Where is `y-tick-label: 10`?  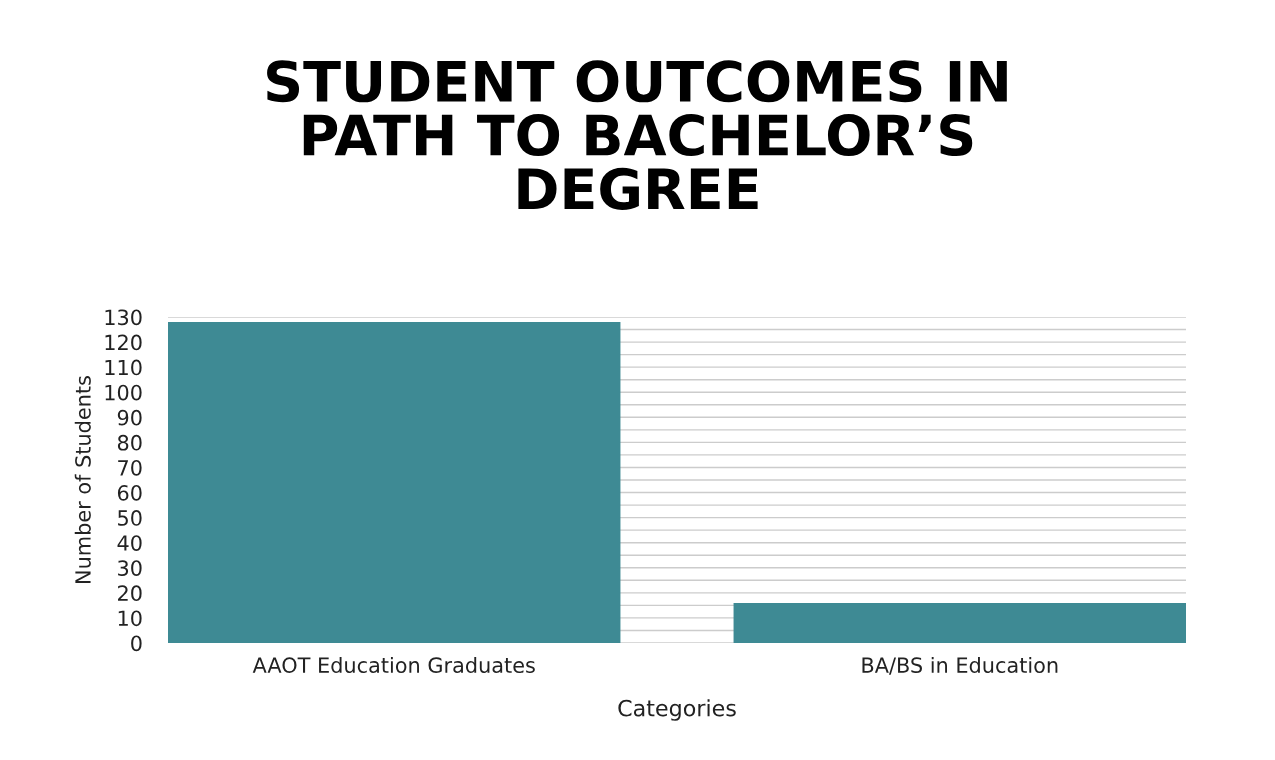 y-tick-label: 10 is located at coordinates (130, 618).